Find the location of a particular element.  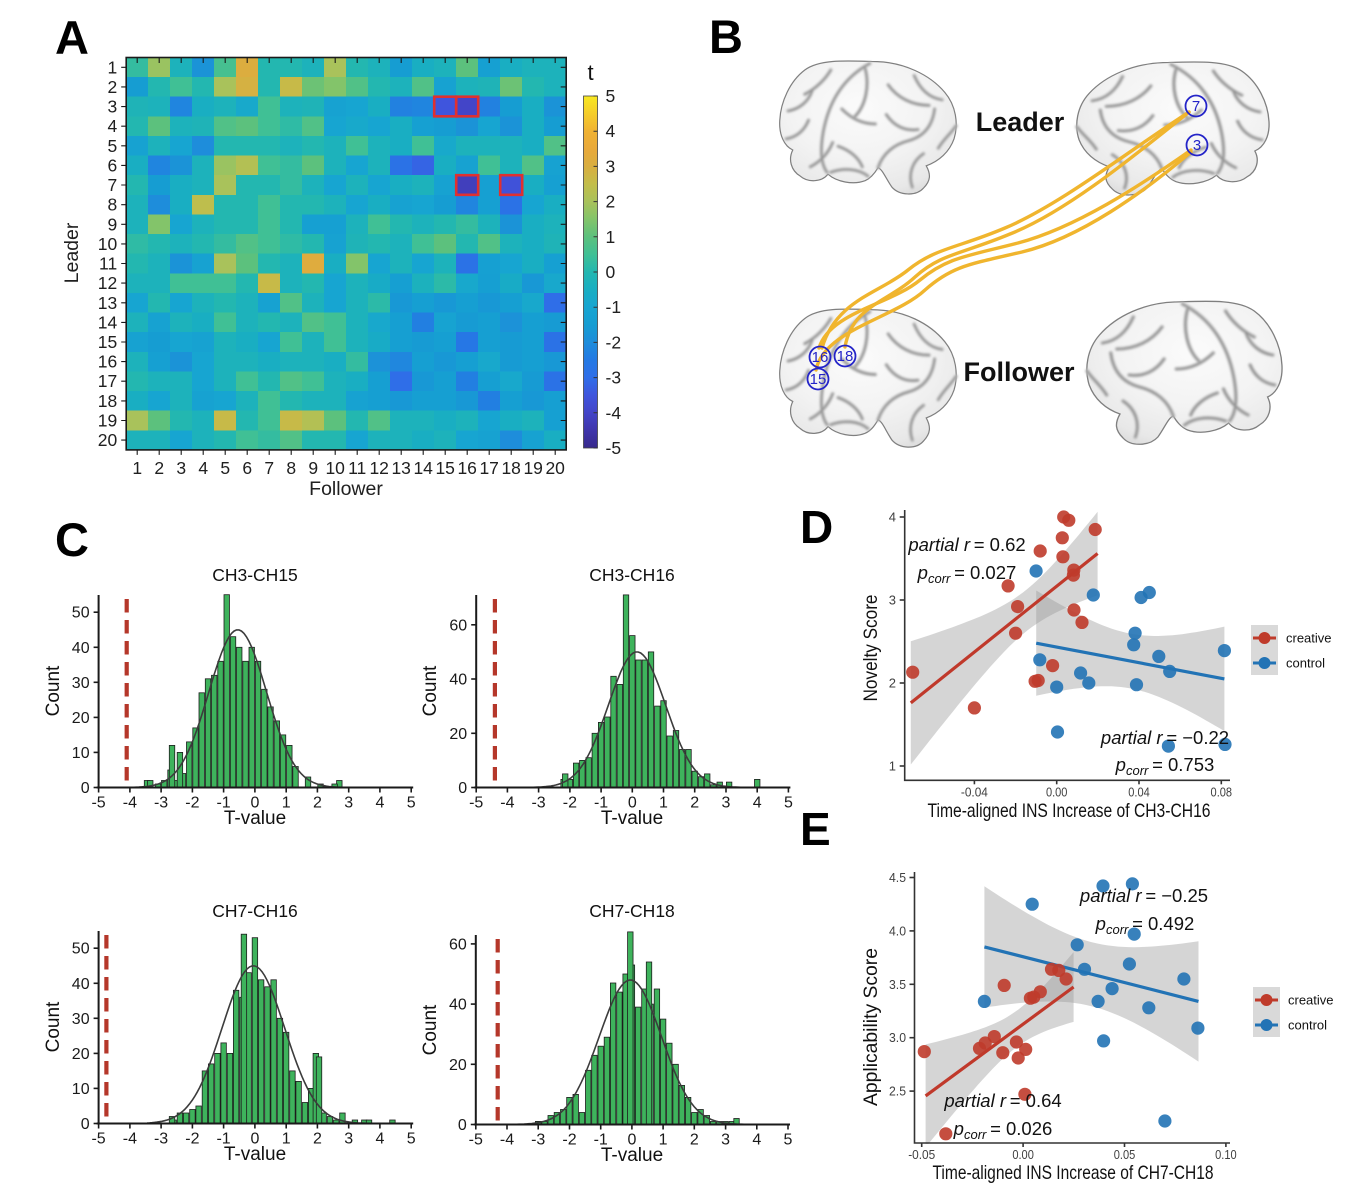

svg-text: 60 is located at coordinates (458, 944).